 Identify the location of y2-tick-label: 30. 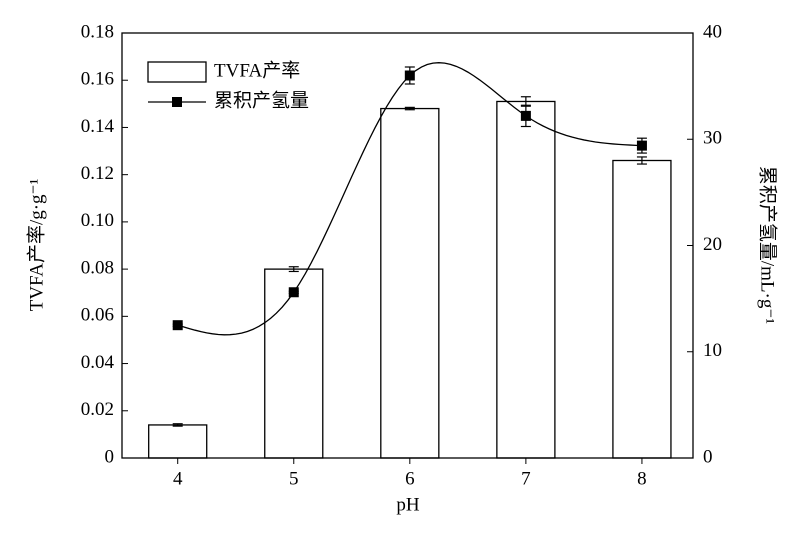
(712, 138).